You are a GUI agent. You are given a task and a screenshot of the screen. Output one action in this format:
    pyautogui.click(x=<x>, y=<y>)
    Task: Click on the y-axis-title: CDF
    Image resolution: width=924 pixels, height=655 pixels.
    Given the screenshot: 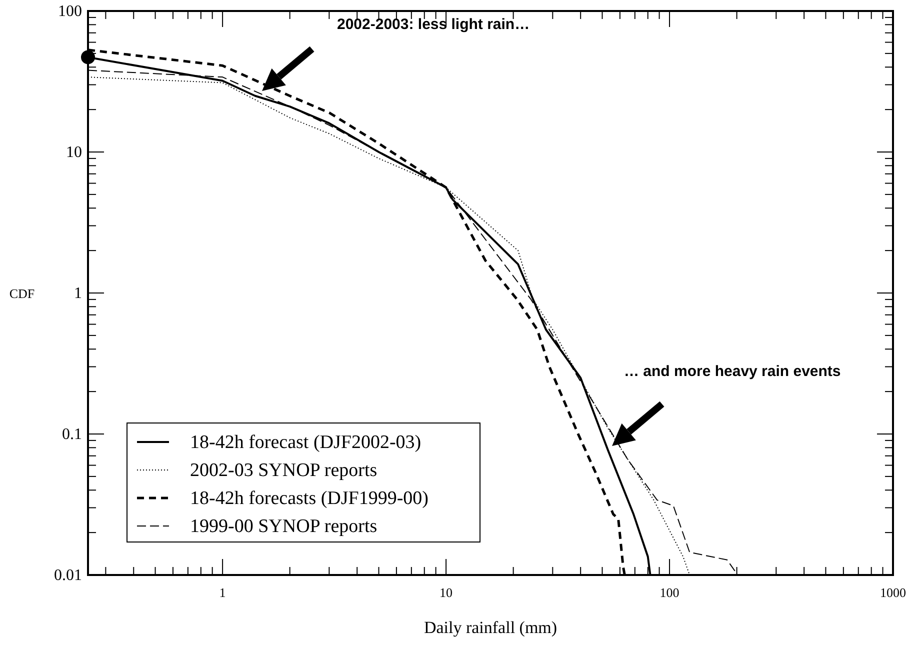 What is the action you would take?
    pyautogui.click(x=22, y=293)
    